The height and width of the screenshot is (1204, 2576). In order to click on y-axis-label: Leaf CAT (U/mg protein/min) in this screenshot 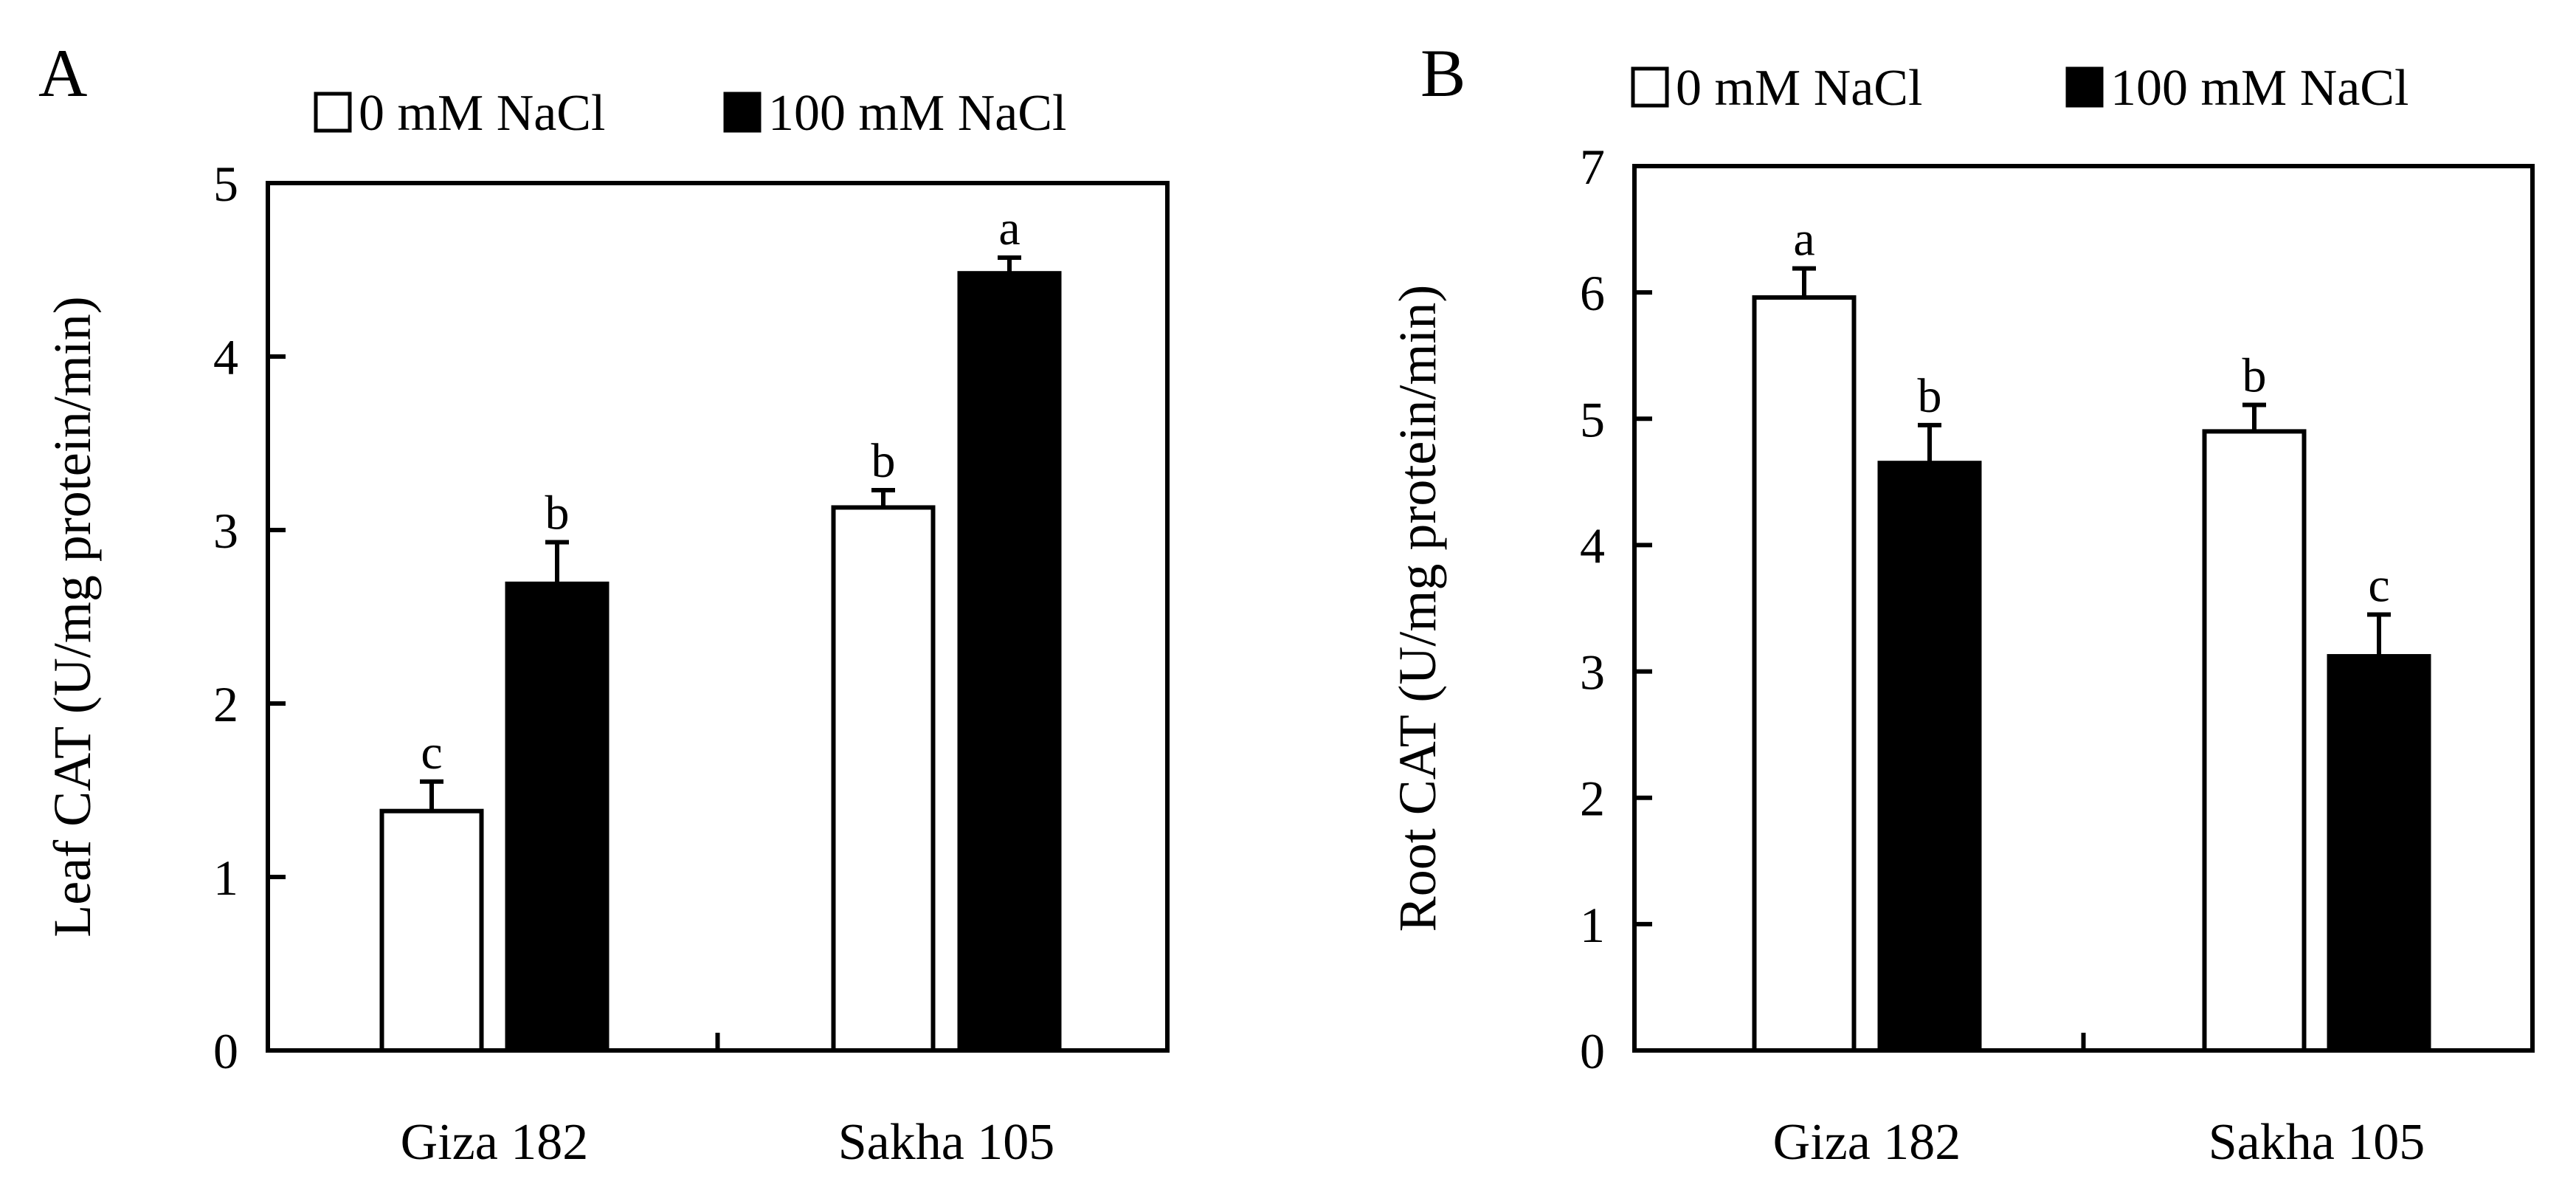, I will do `click(72, 617)`.